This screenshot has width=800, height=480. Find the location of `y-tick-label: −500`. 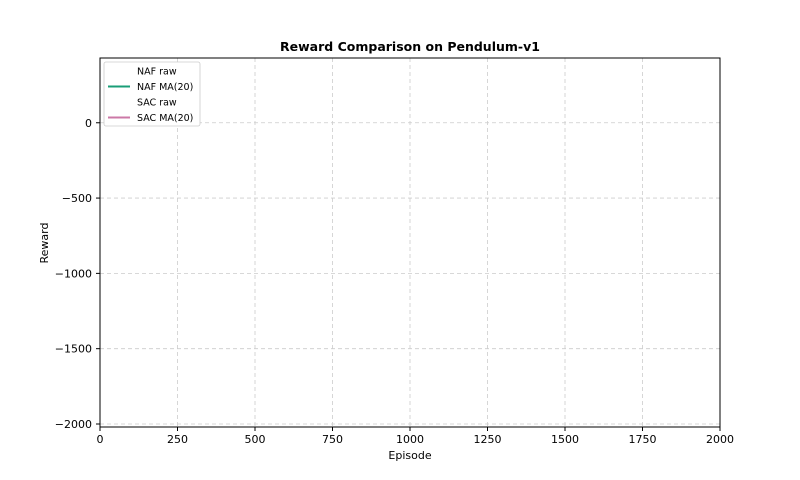

y-tick-label: −500 is located at coordinates (77, 198).